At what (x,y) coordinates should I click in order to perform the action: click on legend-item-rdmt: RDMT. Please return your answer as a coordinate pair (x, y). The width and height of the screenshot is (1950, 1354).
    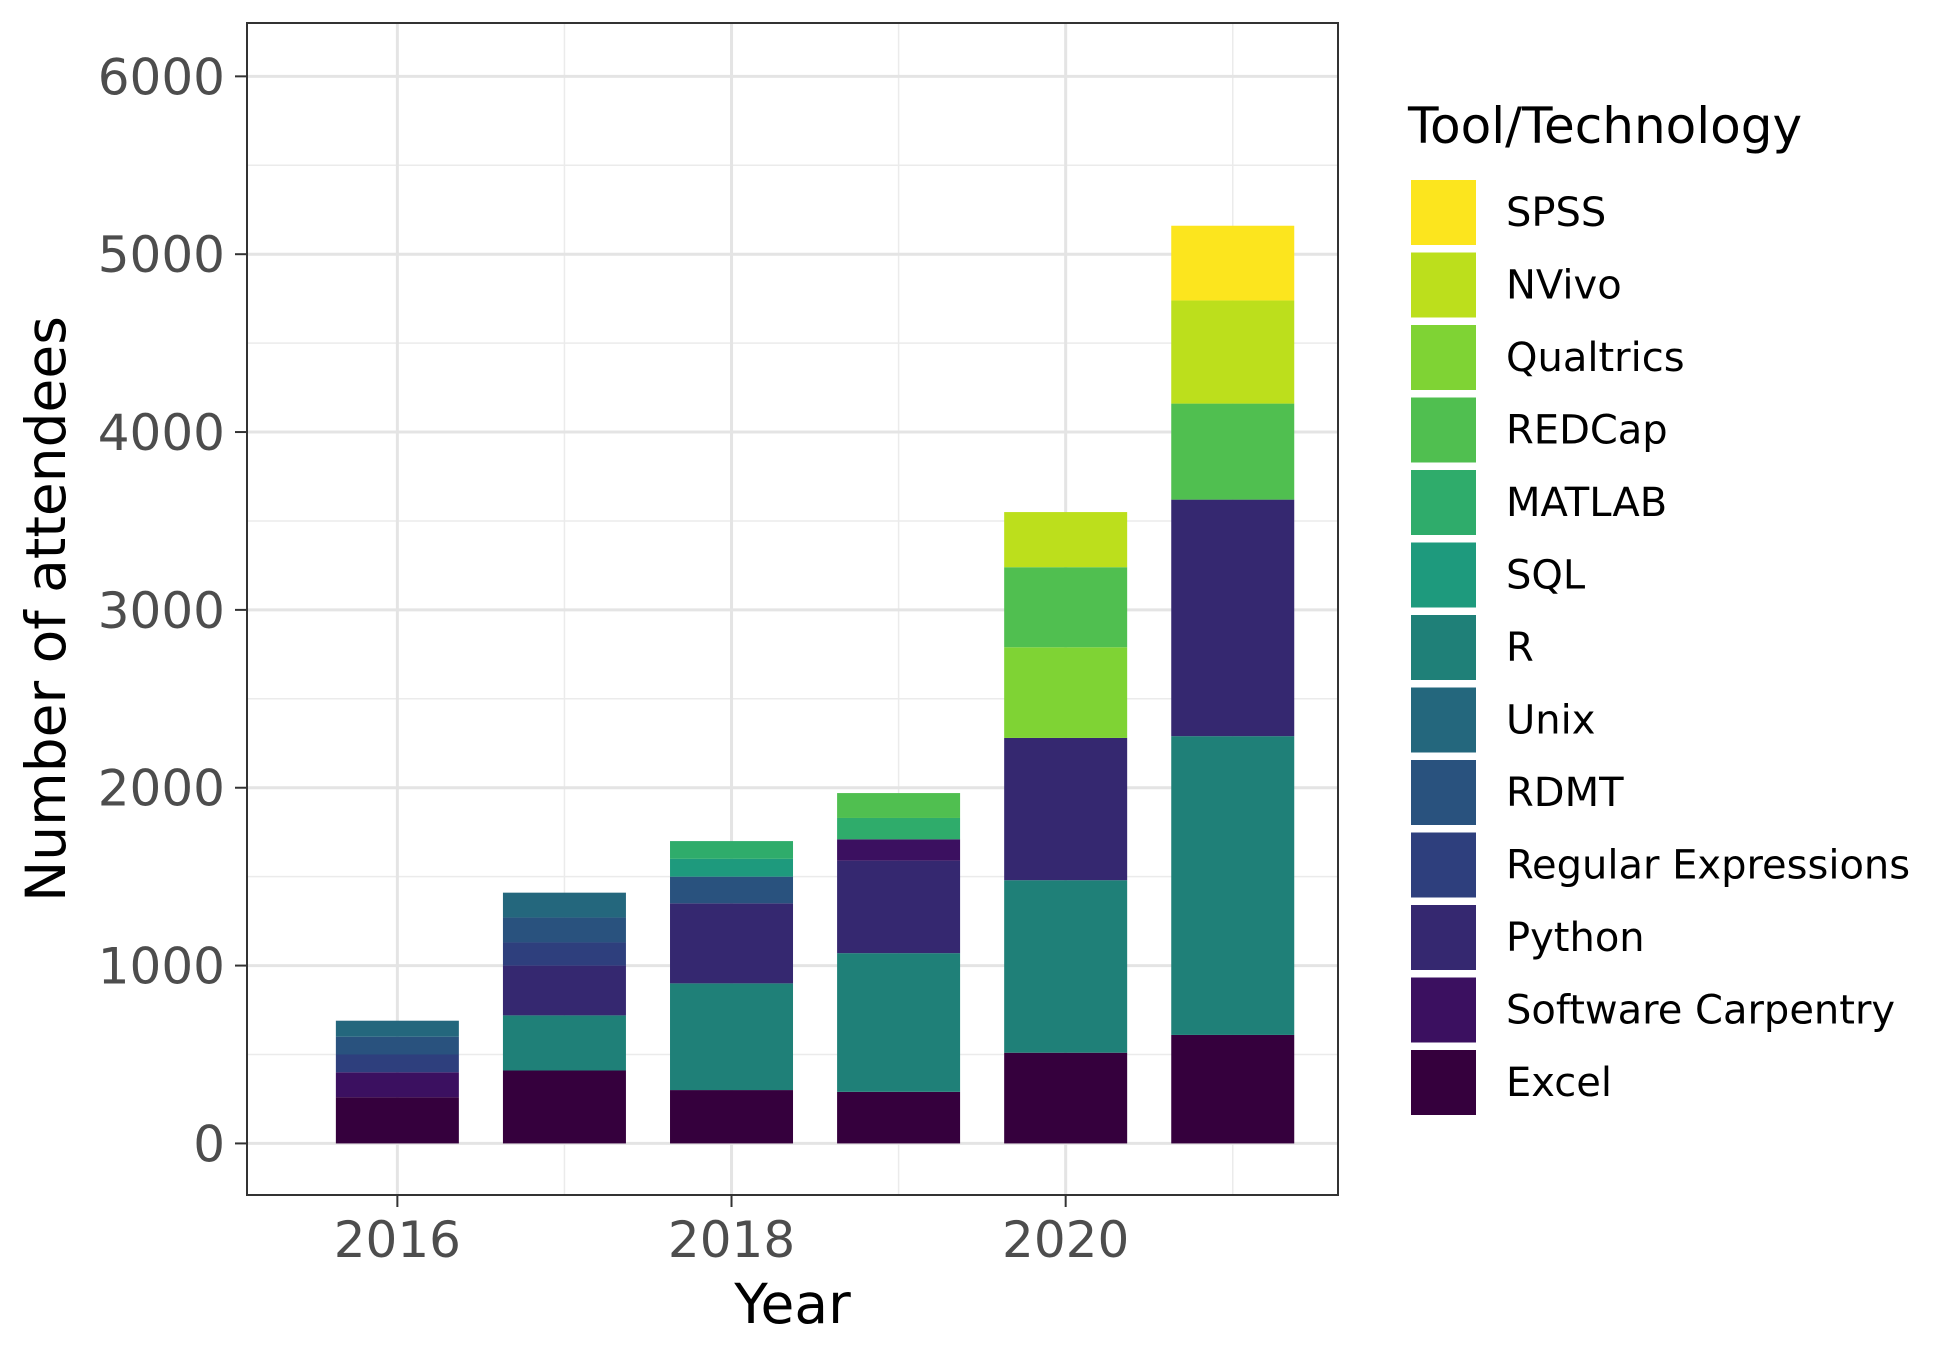
    Looking at the image, I should click on (1517, 792).